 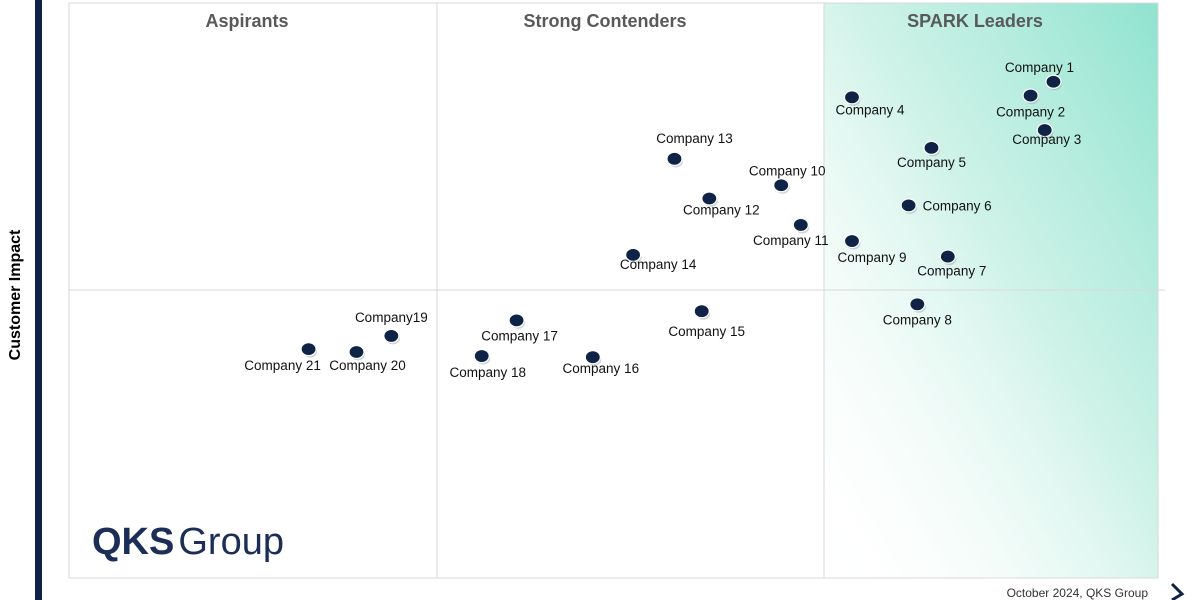 What do you see at coordinates (38, 300) in the screenshot?
I see `y-axis-bar` at bounding box center [38, 300].